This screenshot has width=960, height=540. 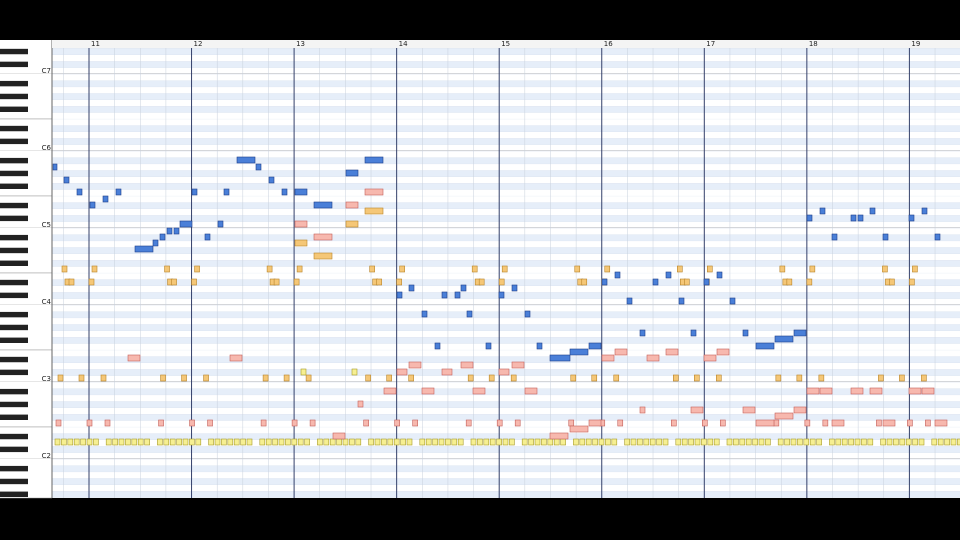 What do you see at coordinates (915, 44) in the screenshot?
I see `measure-number: 19` at bounding box center [915, 44].